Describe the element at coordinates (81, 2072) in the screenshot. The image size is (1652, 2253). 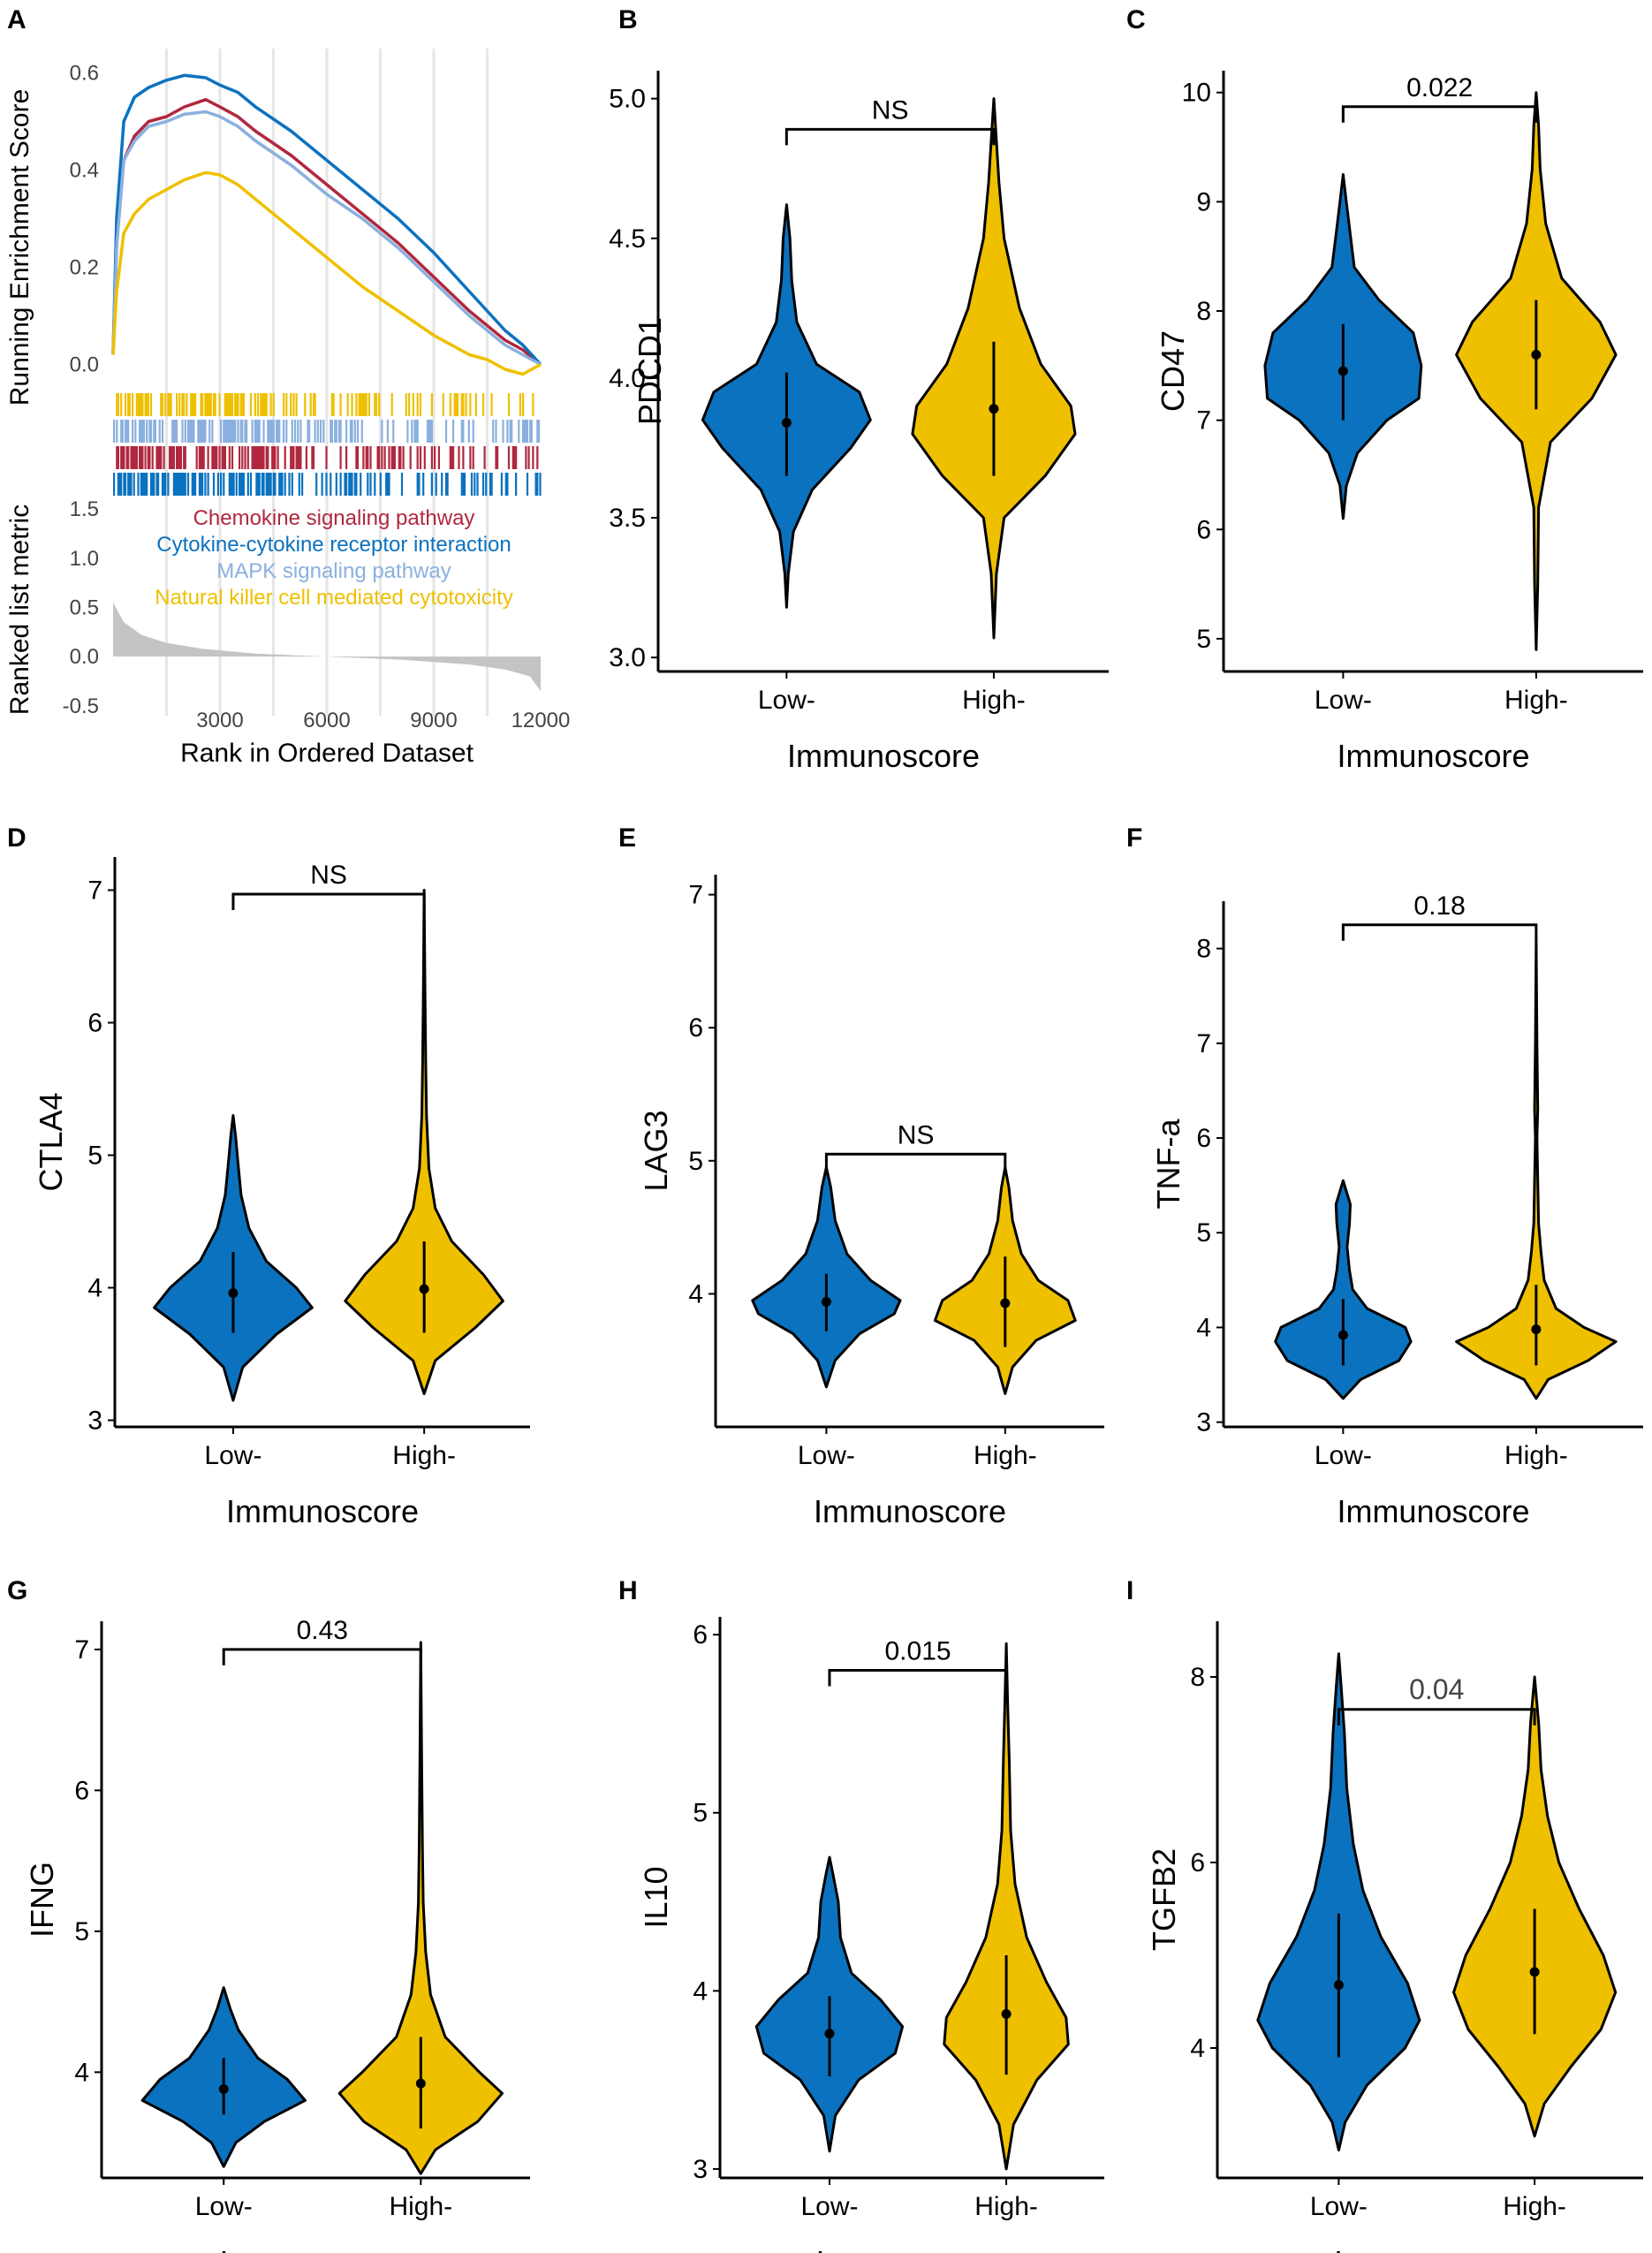
I see `y-tick-label: 4` at that location.